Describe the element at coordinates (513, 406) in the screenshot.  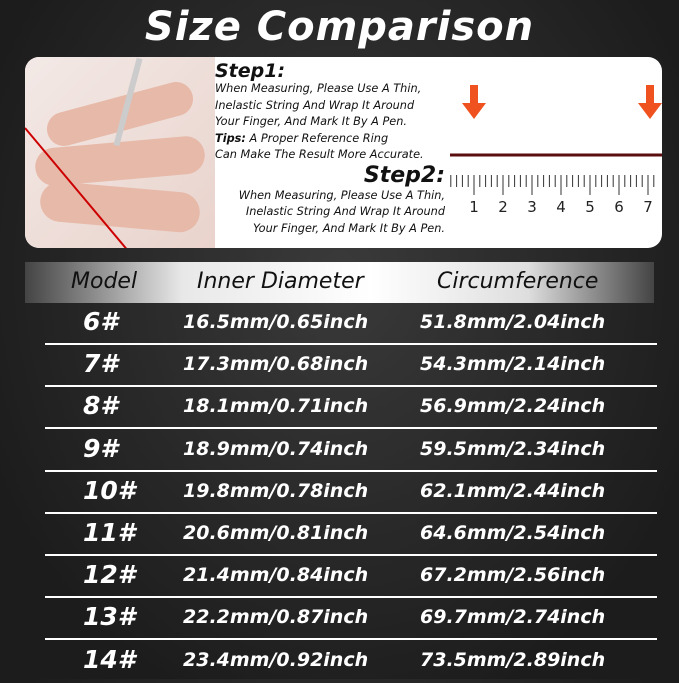
I see `circumference-cell: 56.9mm/2.24inch` at that location.